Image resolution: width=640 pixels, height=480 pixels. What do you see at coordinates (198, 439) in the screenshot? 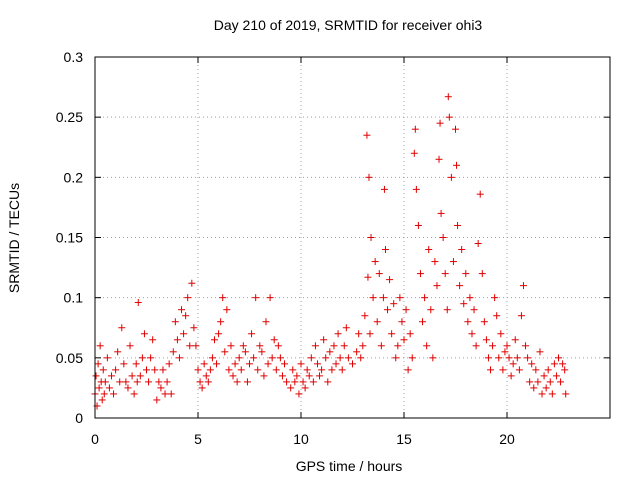
I see `x-tick-label: 5` at bounding box center [198, 439].